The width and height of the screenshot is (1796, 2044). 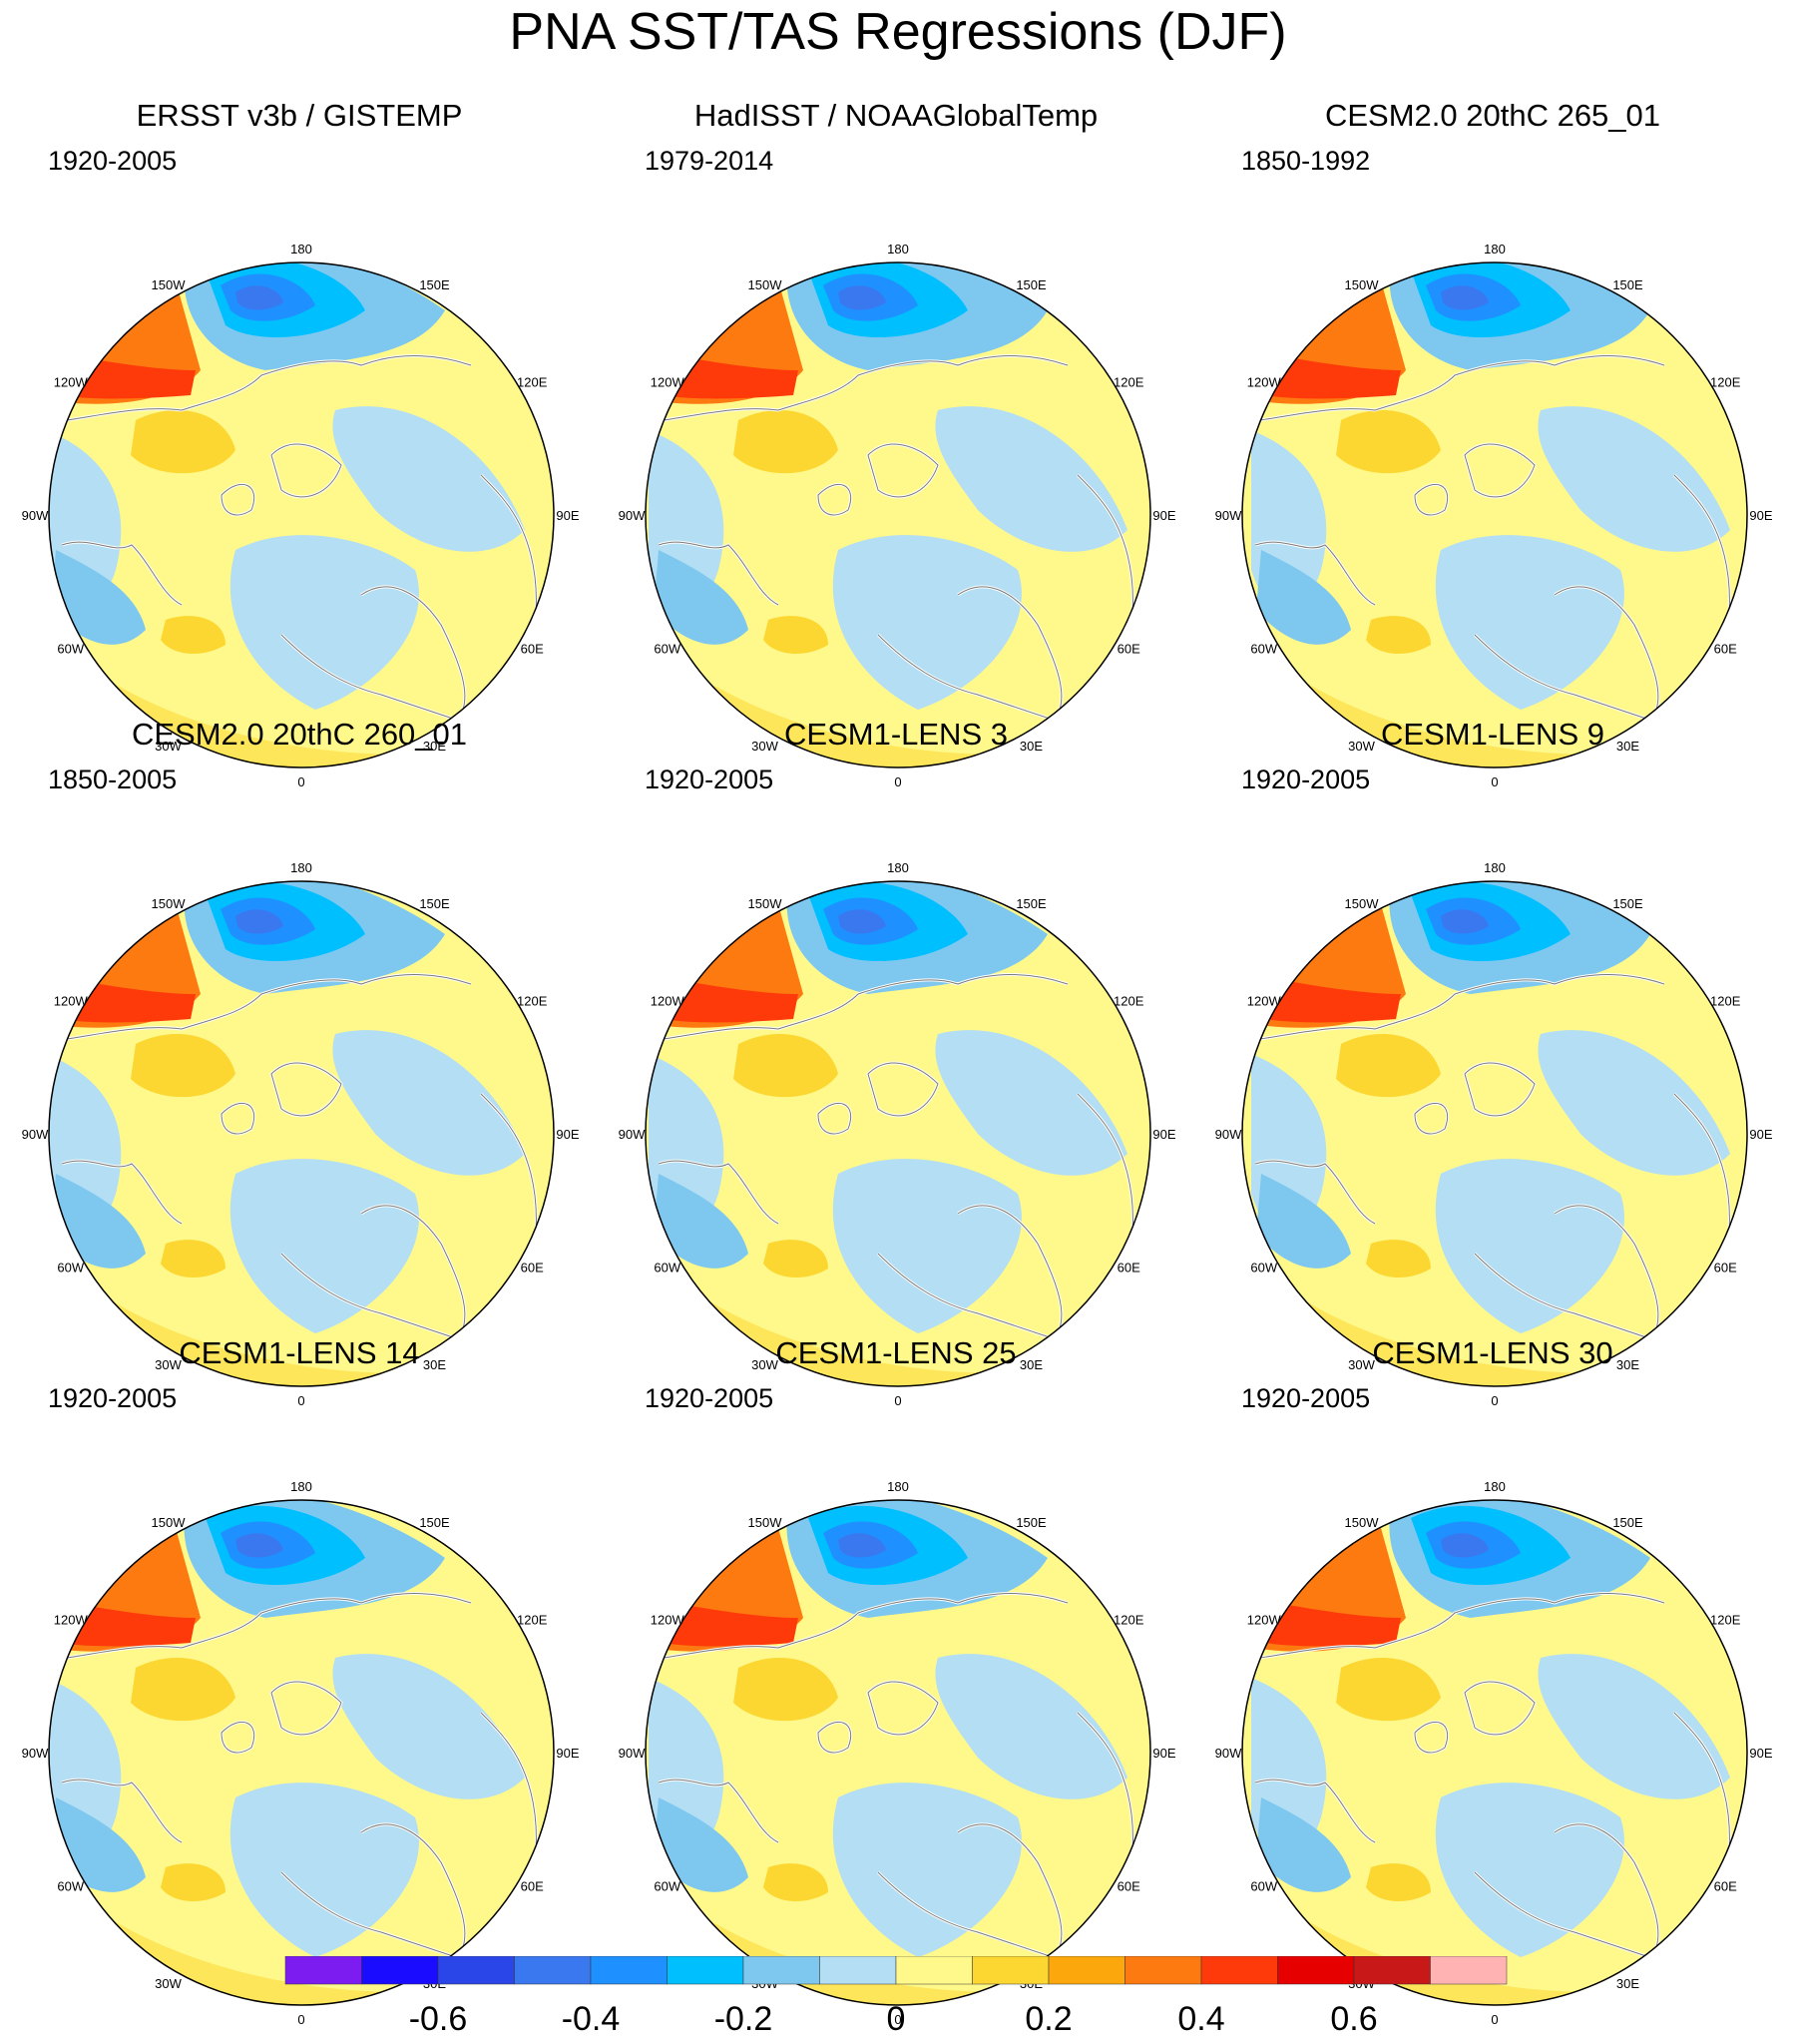 I want to click on colorbar-tick-label: 0, so click(x=896, y=2019).